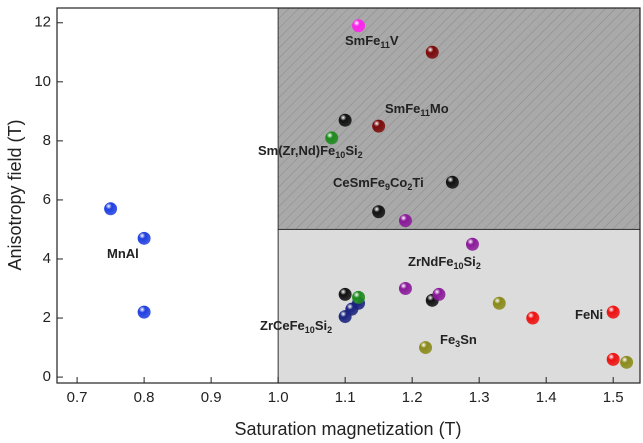 Image resolution: width=643 pixels, height=443 pixels. Describe the element at coordinates (431, 261) in the screenshot. I see `annotation-part: ZrNdFe` at that location.